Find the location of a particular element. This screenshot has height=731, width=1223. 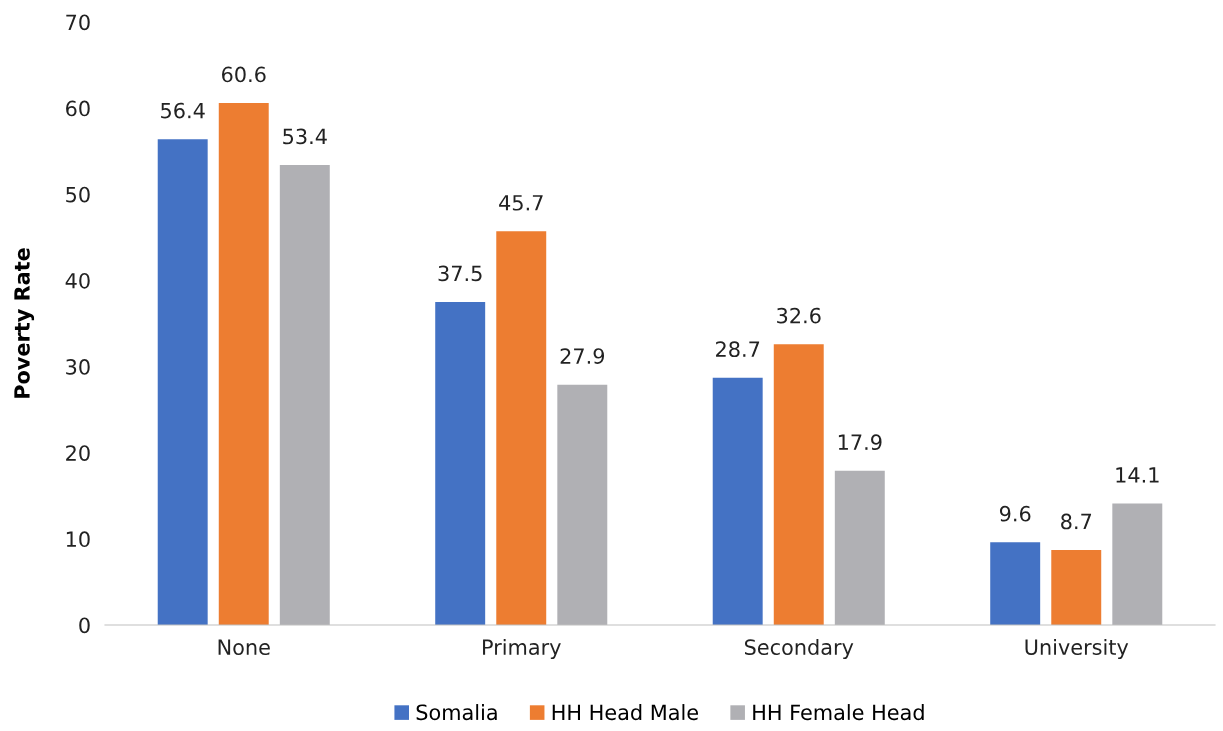

data-label: 17.9 is located at coordinates (860, 442).